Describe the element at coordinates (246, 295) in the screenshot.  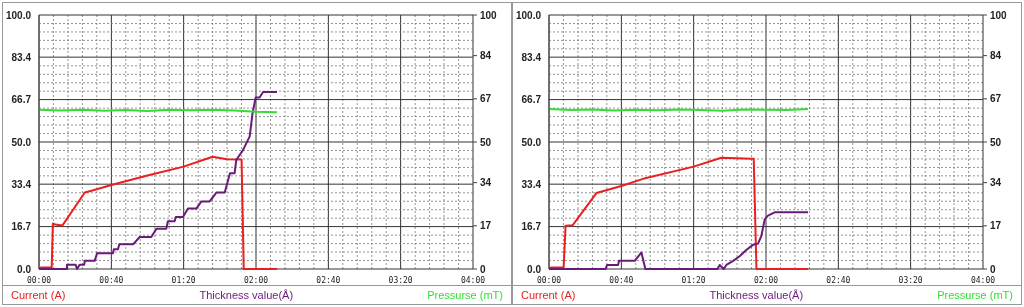
I see `text: Thickness value(Å)` at that location.